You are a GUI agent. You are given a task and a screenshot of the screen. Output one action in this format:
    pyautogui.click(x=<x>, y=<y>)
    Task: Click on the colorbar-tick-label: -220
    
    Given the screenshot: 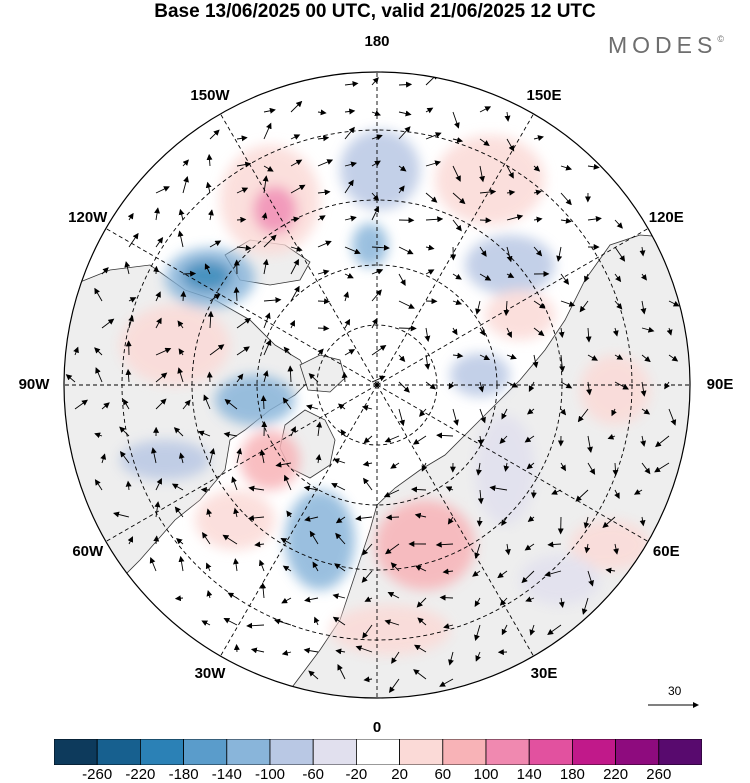 What is the action you would take?
    pyautogui.click(x=140, y=774)
    